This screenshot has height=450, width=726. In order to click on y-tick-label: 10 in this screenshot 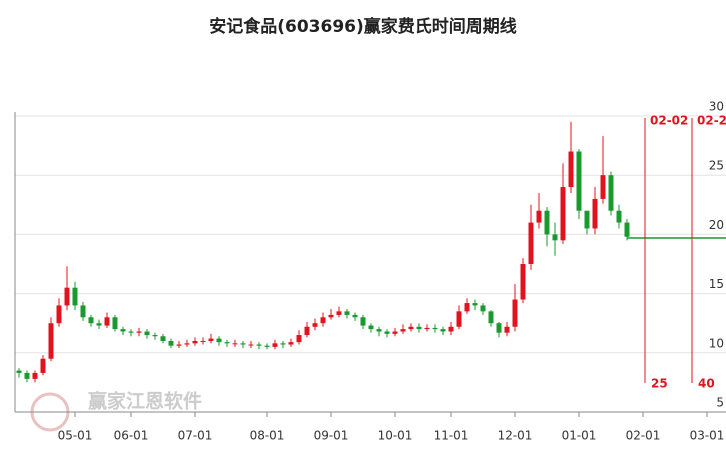, I will do `click(716, 343)`.